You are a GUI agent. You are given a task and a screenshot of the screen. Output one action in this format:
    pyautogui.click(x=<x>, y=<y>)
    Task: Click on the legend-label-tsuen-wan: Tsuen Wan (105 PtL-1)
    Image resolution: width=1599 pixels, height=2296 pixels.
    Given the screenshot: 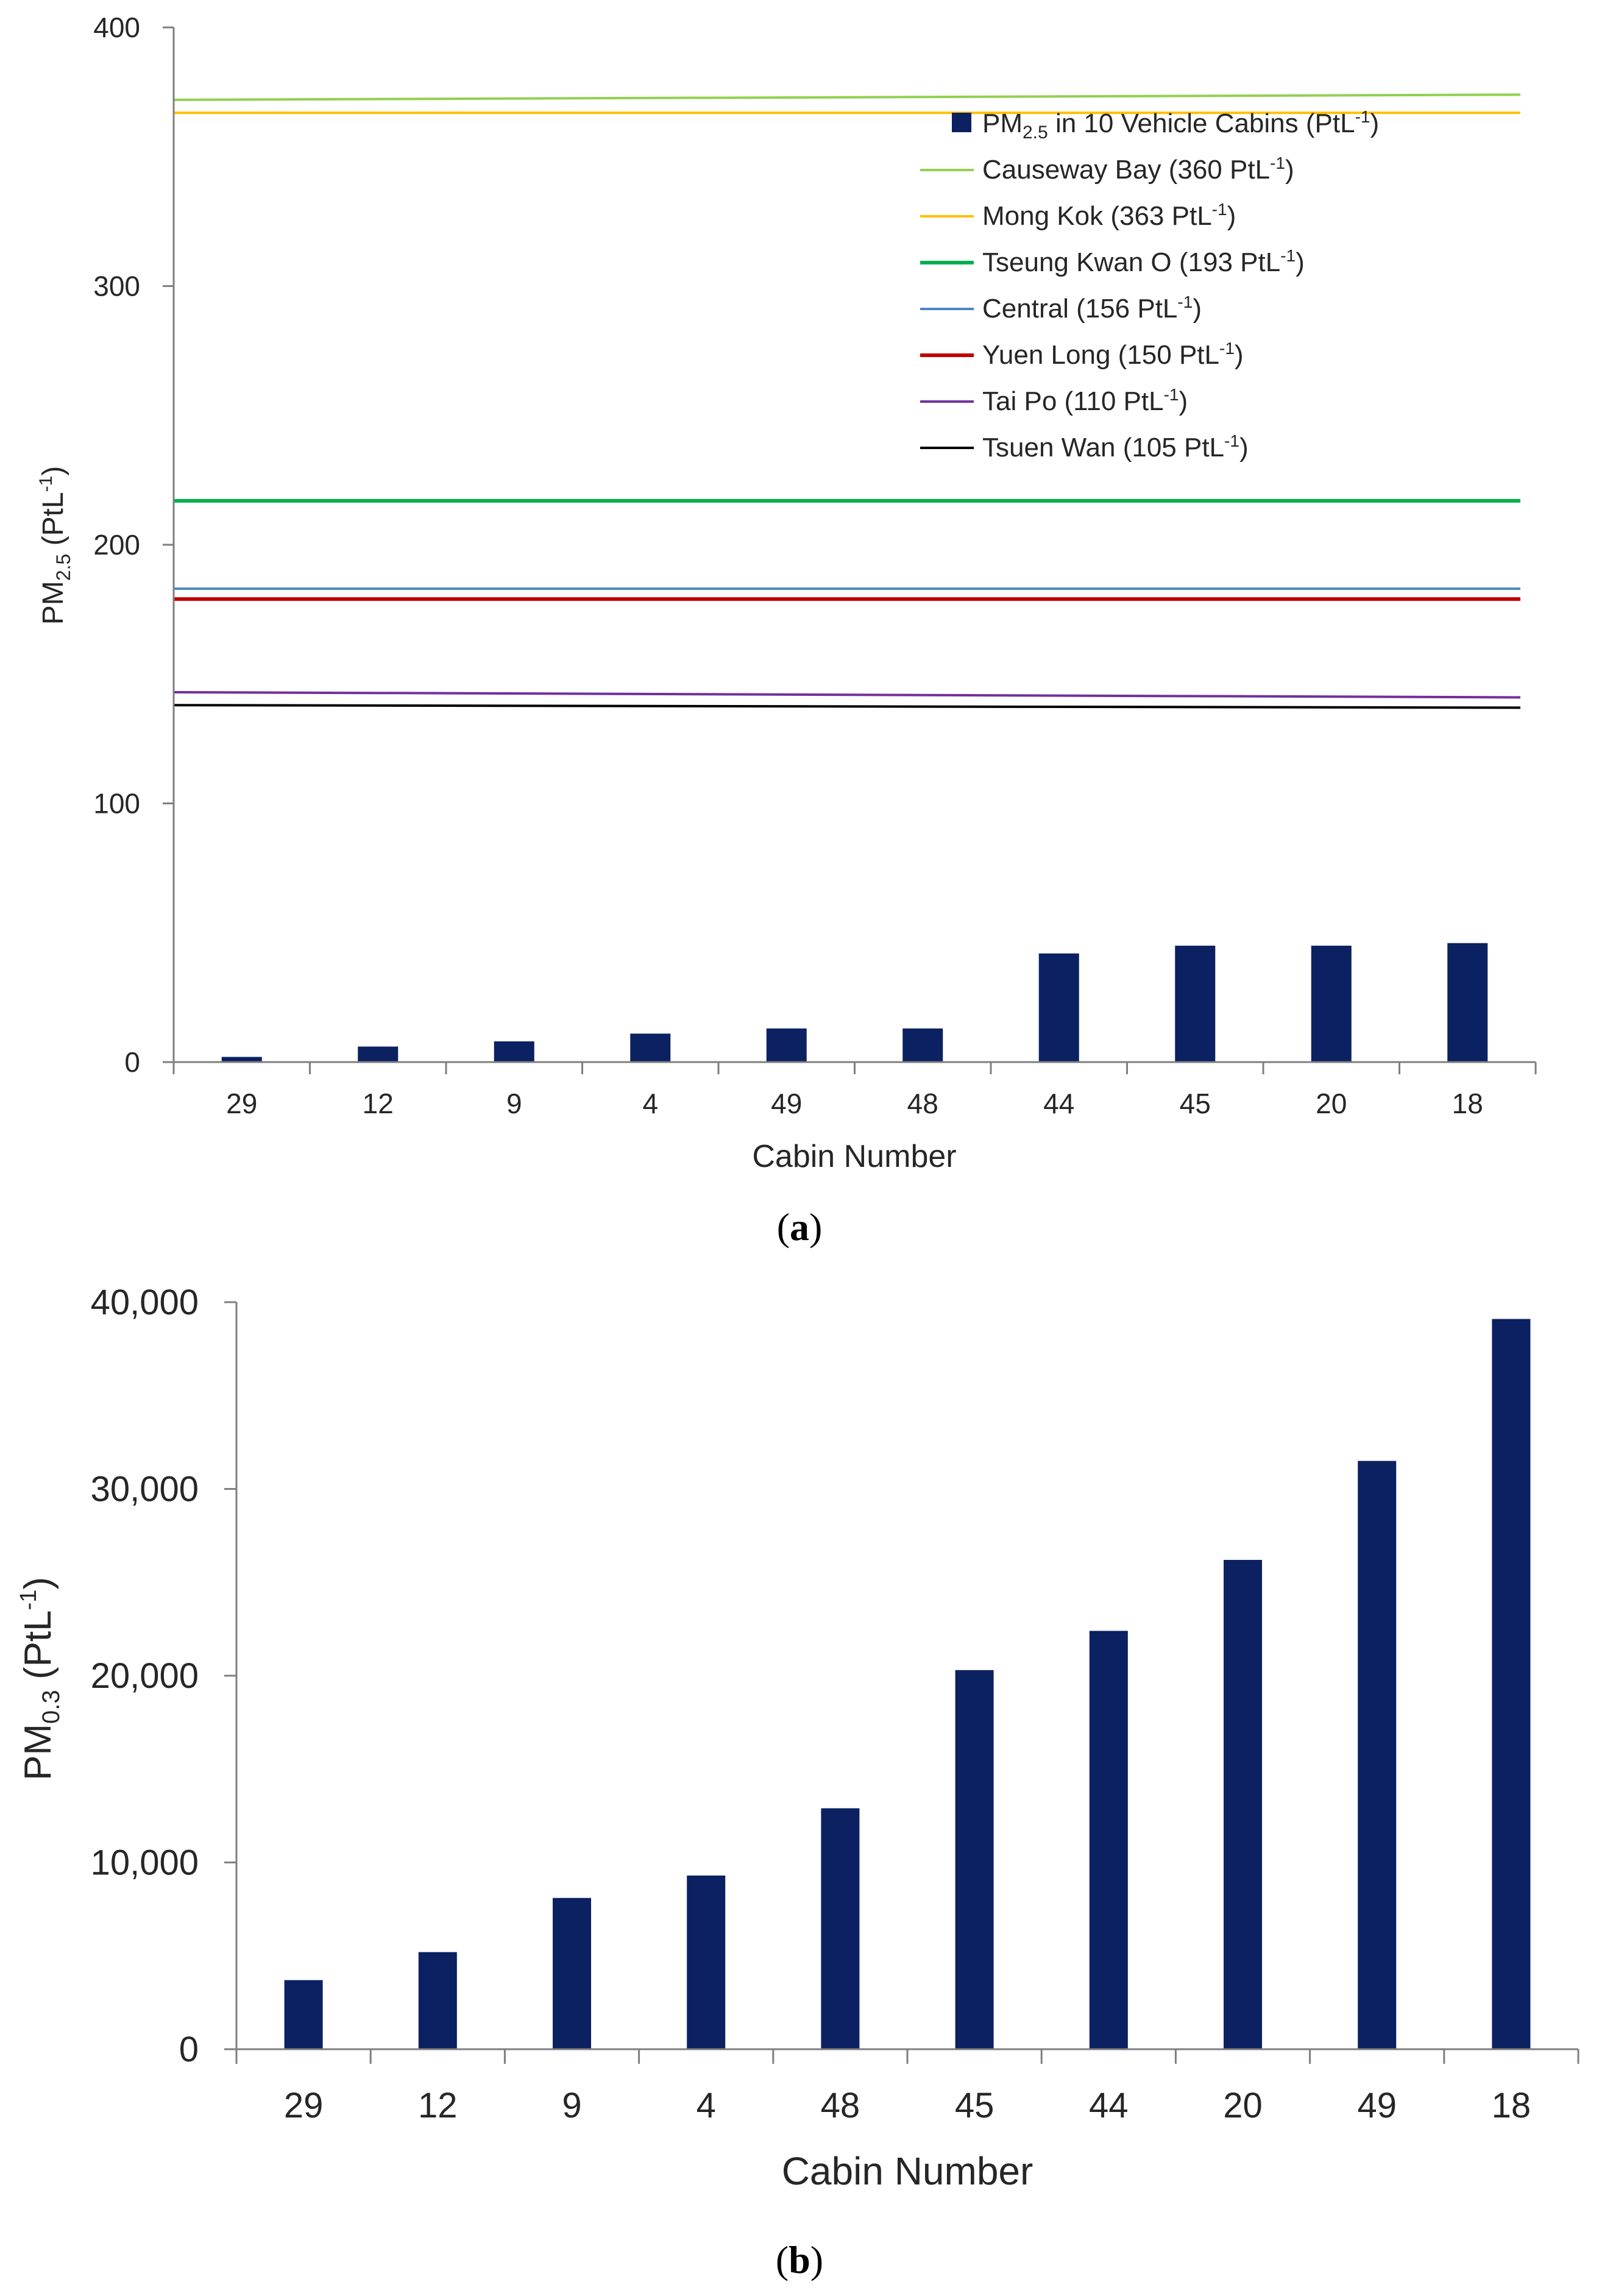 What is the action you would take?
    pyautogui.click(x=1115, y=446)
    